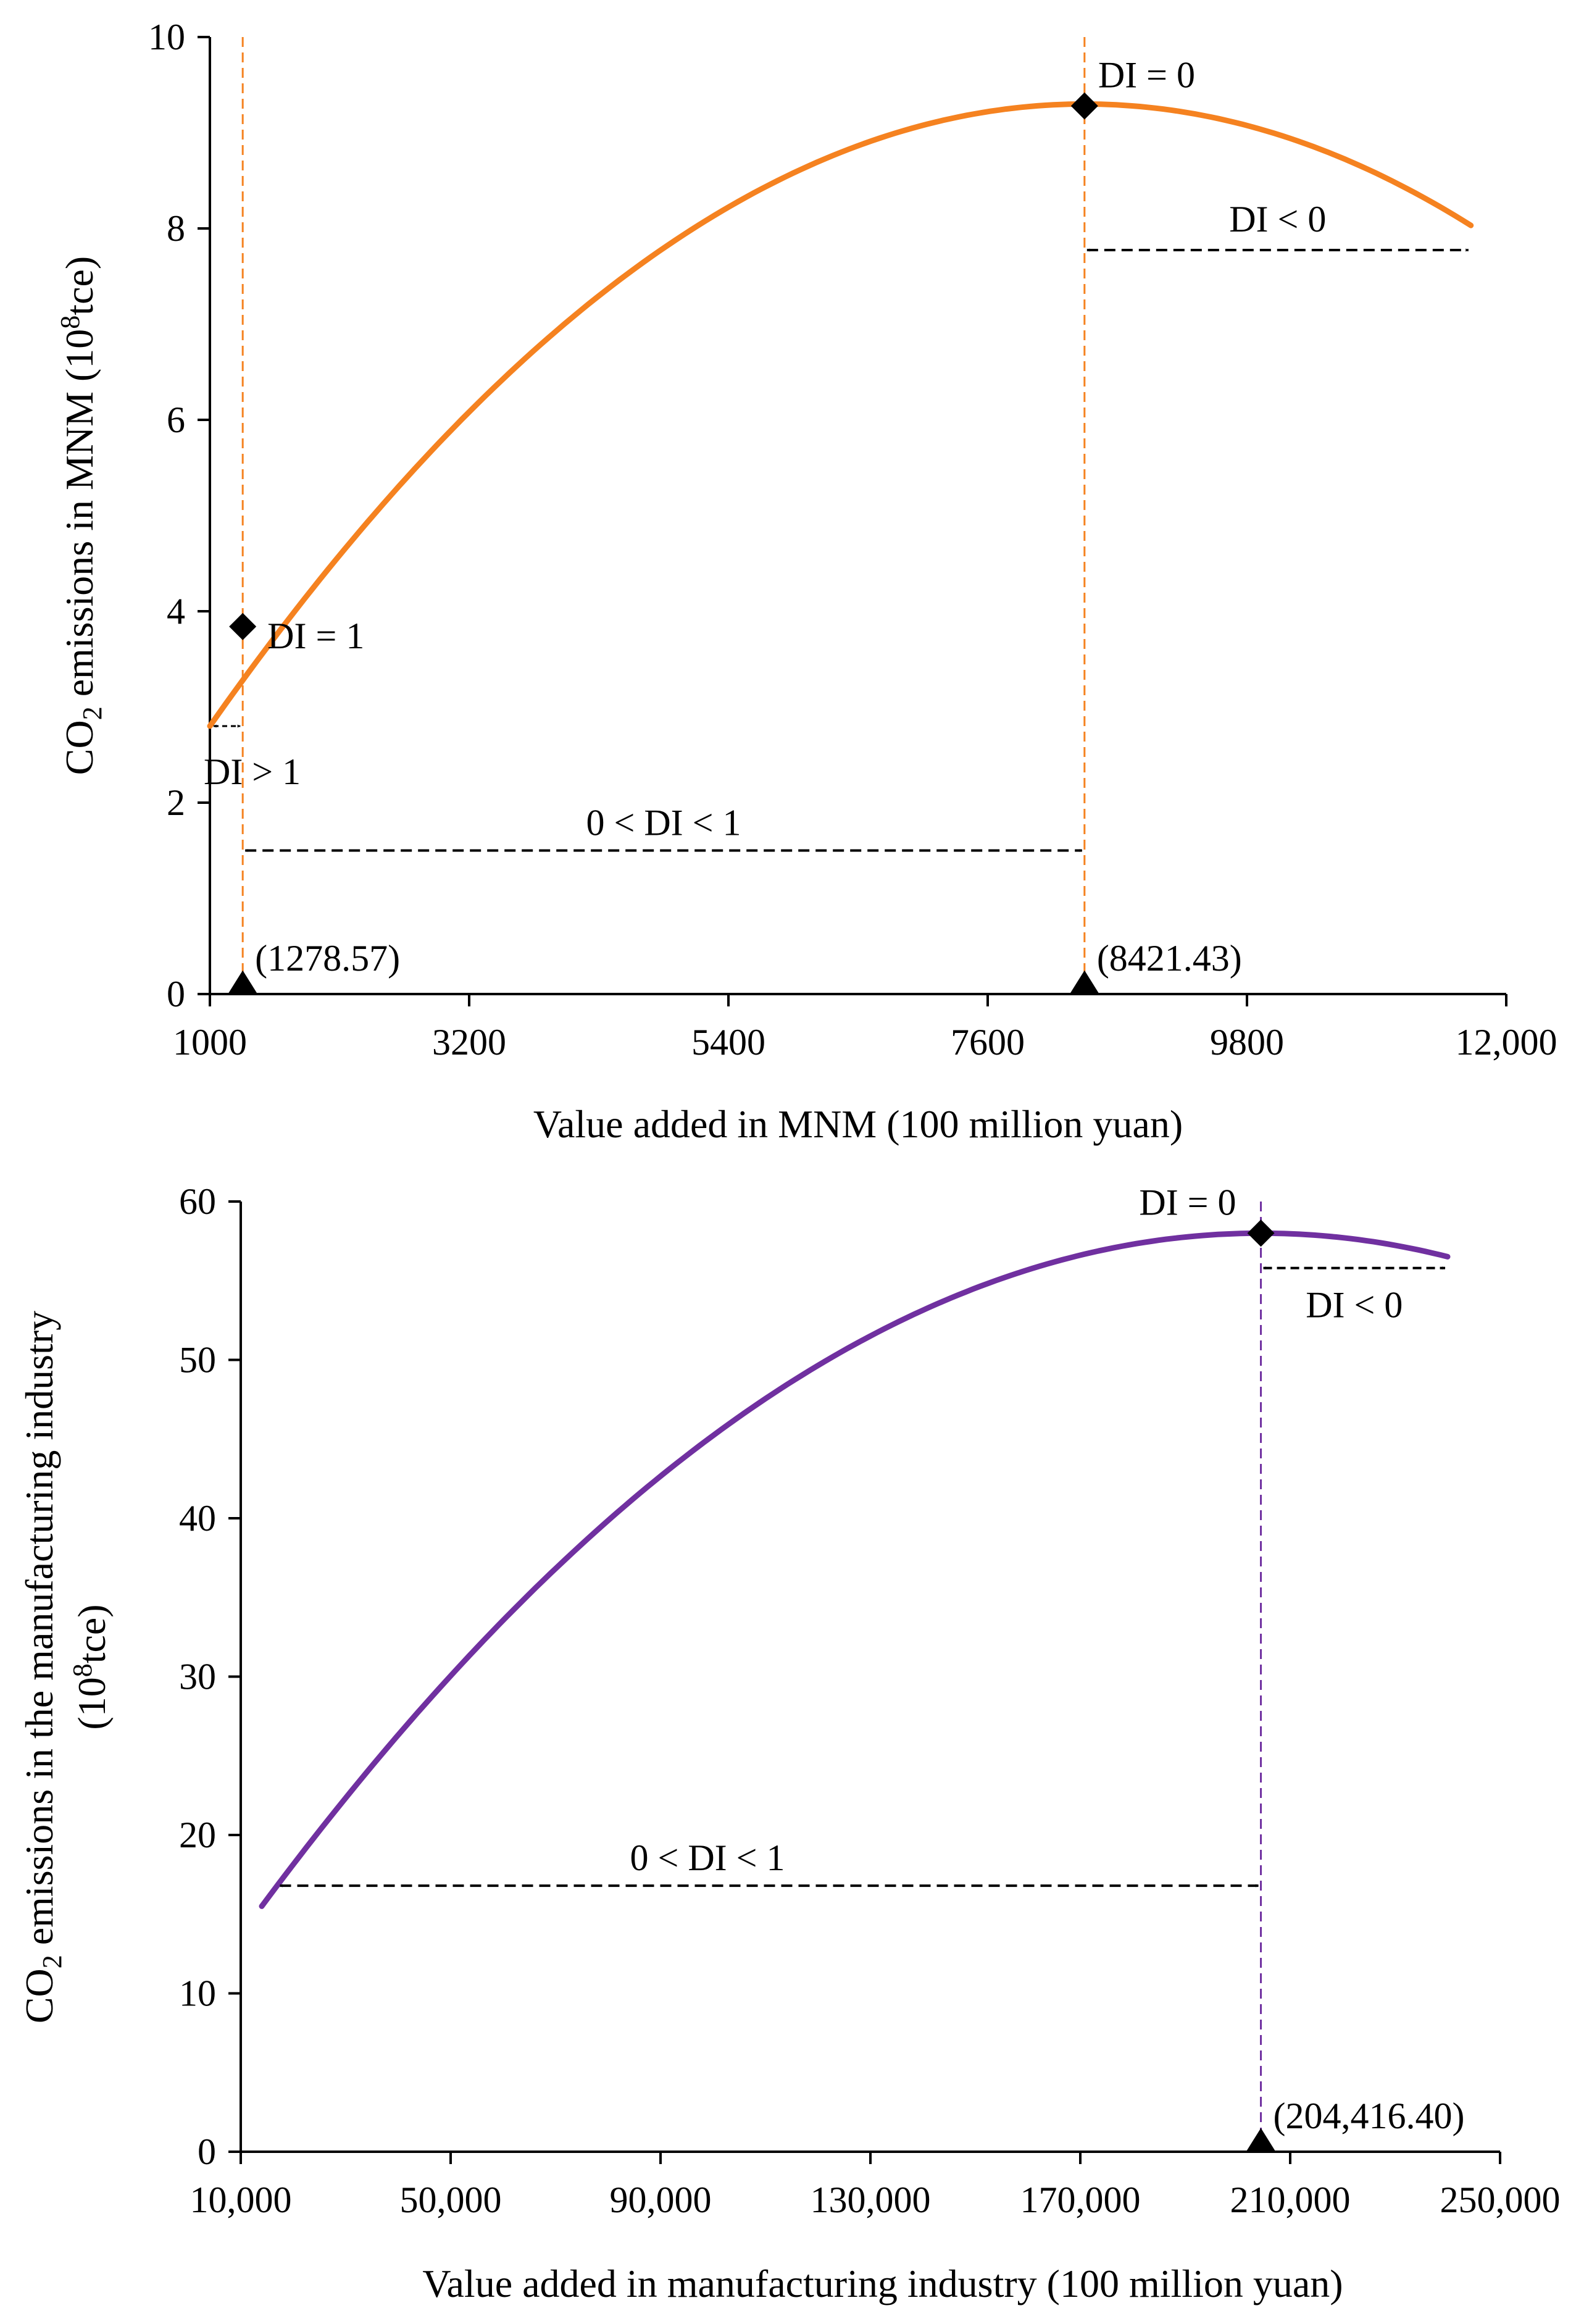 This screenshot has width=1576, height=2324. What do you see at coordinates (92, 1703) in the screenshot?
I see `y-axis-title-part: (10` at bounding box center [92, 1703].